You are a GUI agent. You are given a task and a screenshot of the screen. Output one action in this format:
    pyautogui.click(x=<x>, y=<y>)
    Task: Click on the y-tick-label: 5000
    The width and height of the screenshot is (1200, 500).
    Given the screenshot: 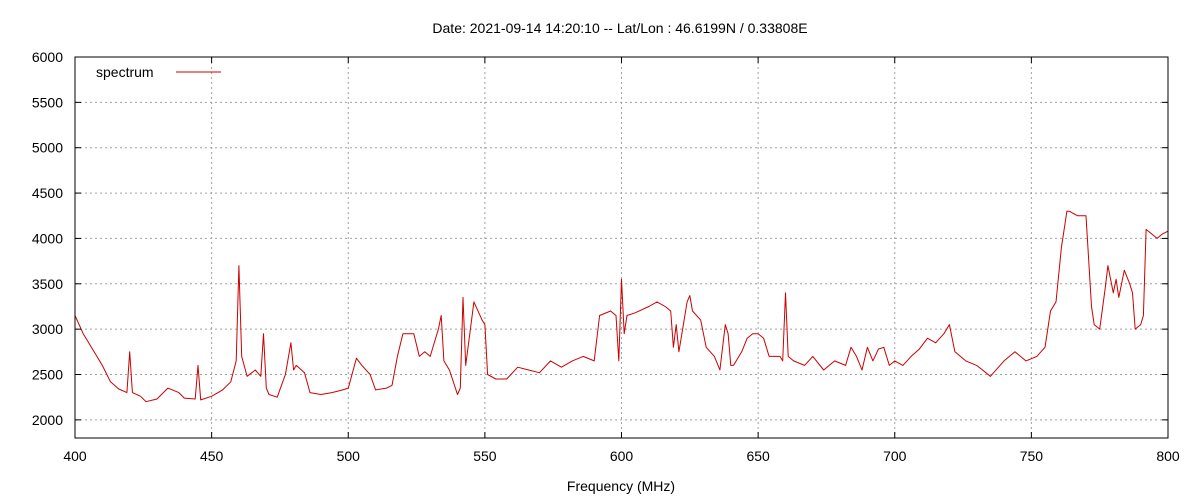 What is the action you would take?
    pyautogui.click(x=47, y=148)
    